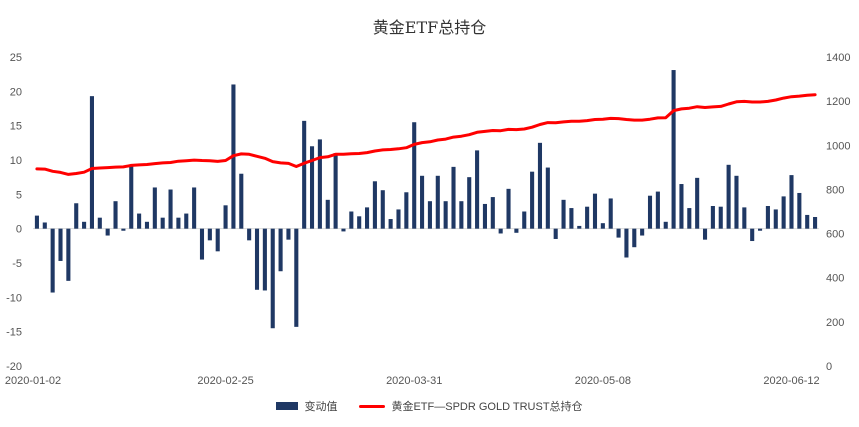  Describe the element at coordinates (829, 367) in the screenshot. I see `y-right-tick-label: 0` at that location.